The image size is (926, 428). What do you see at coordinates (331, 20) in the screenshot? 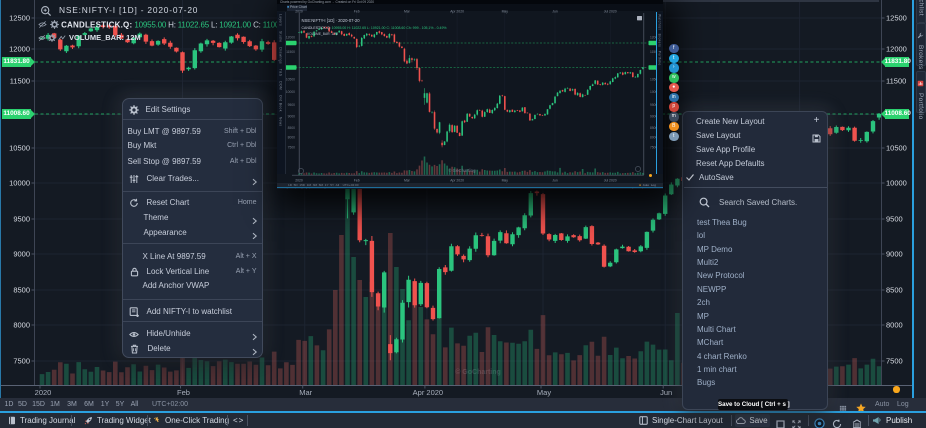
I see `svg-text: NSE:NIFTY-I [1D] · 2020-07-20` at bounding box center [331, 20].